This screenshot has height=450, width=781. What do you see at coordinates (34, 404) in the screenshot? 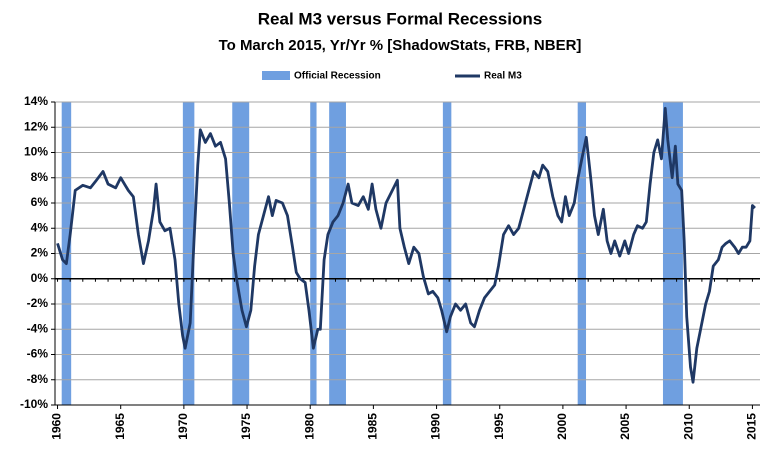
I see `y-tick-label: -10%` at bounding box center [34, 404].